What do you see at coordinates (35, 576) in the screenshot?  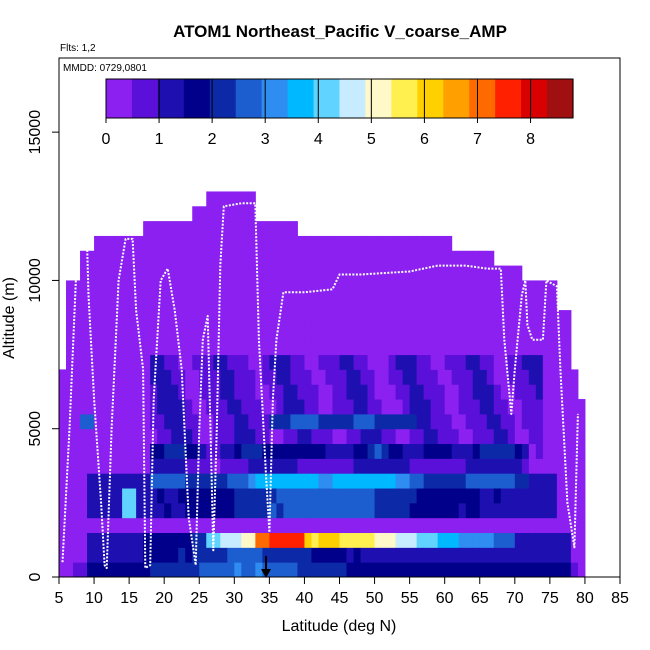 I see `y-tick-label: 0` at bounding box center [35, 576].